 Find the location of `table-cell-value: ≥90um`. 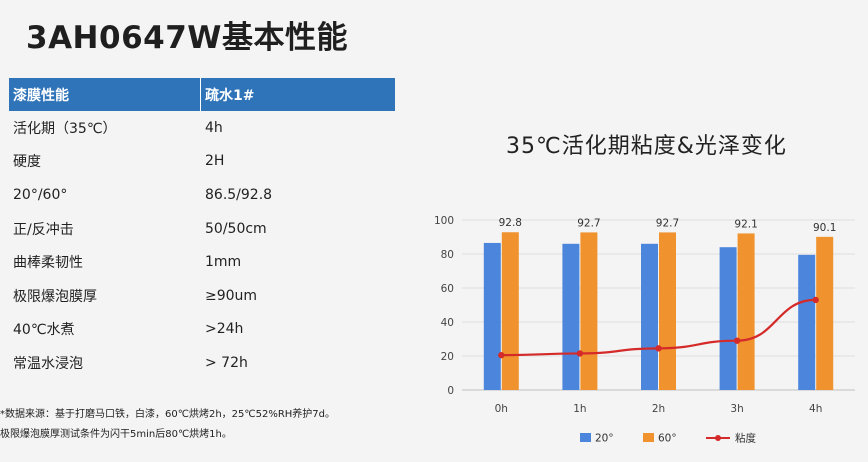

table-cell-value: ≥90um is located at coordinates (231, 295).